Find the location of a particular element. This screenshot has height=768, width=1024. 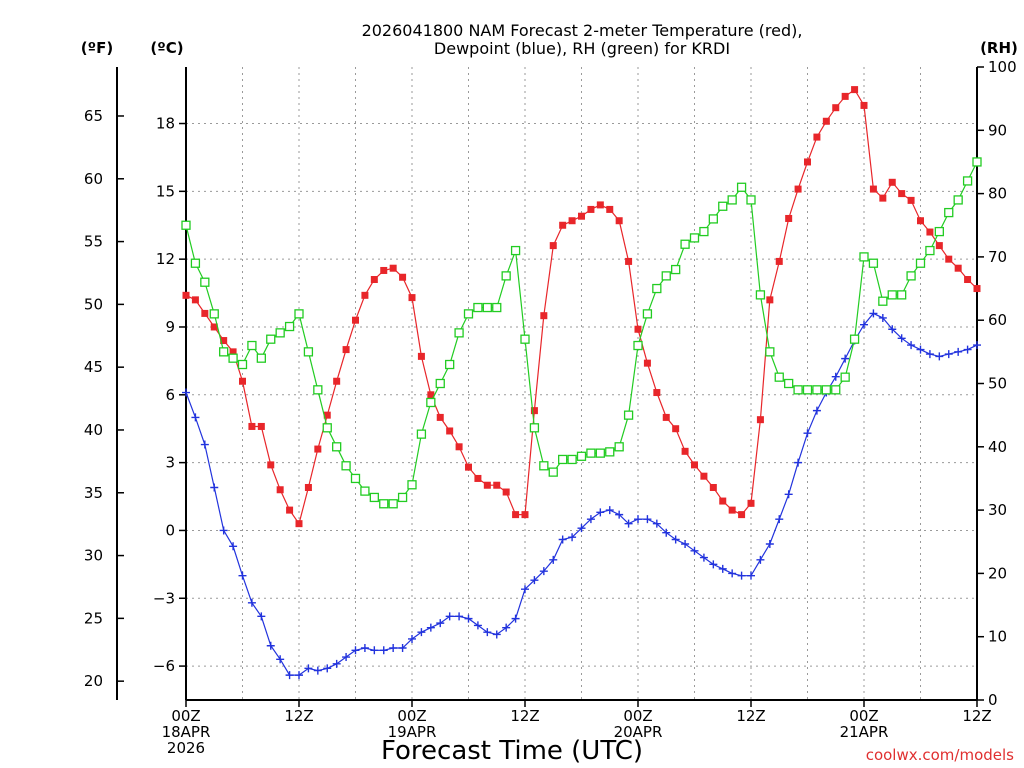

celsius-tick-label: 12 is located at coordinates (165, 259).